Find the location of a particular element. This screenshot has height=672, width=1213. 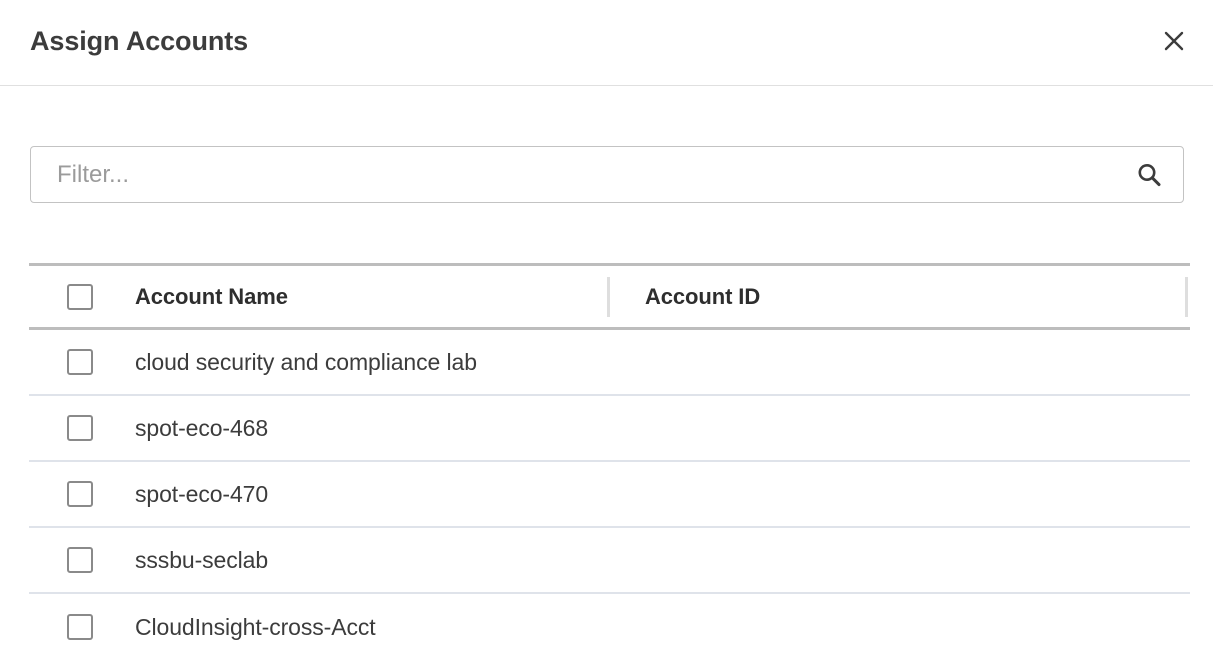

search-icon is located at coordinates (1149, 175).